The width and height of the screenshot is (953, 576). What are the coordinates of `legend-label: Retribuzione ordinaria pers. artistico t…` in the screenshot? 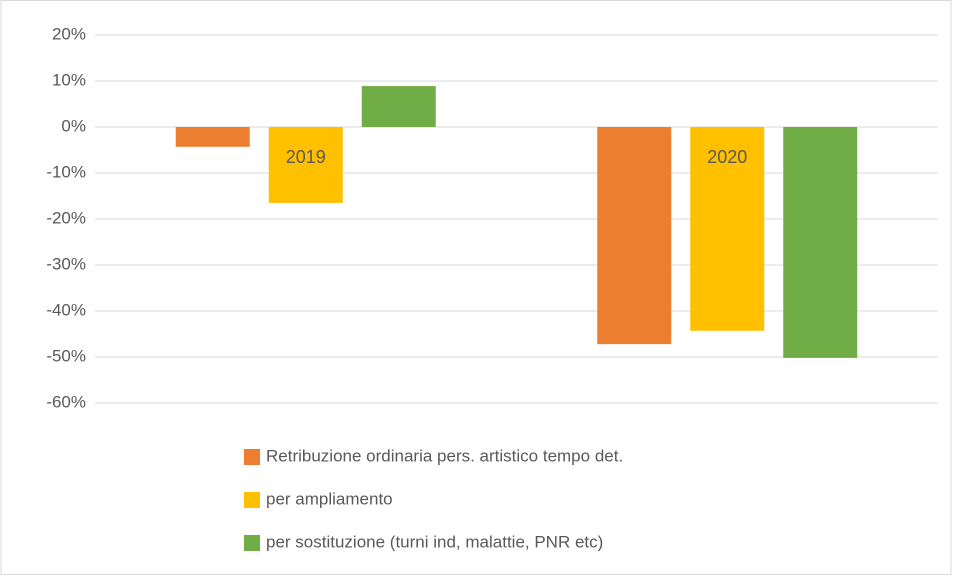 It's located at (444, 455).